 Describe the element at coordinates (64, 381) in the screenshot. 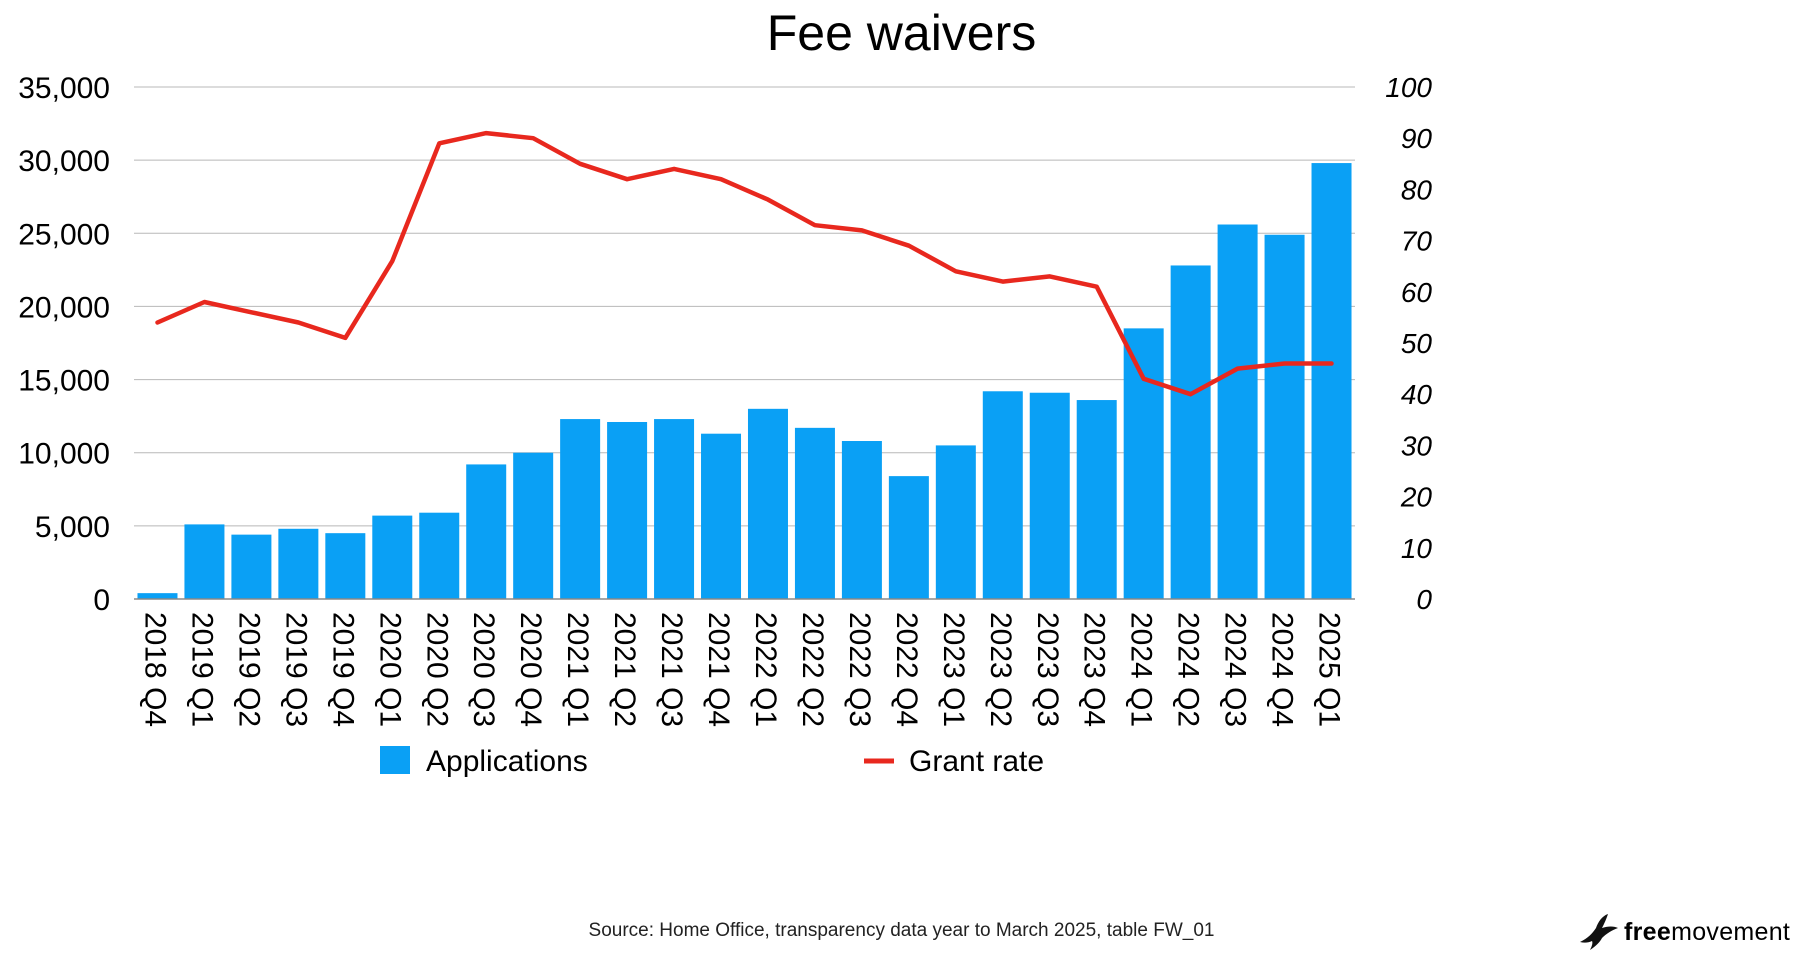

I see `y-left-tick-label: 15,000` at that location.